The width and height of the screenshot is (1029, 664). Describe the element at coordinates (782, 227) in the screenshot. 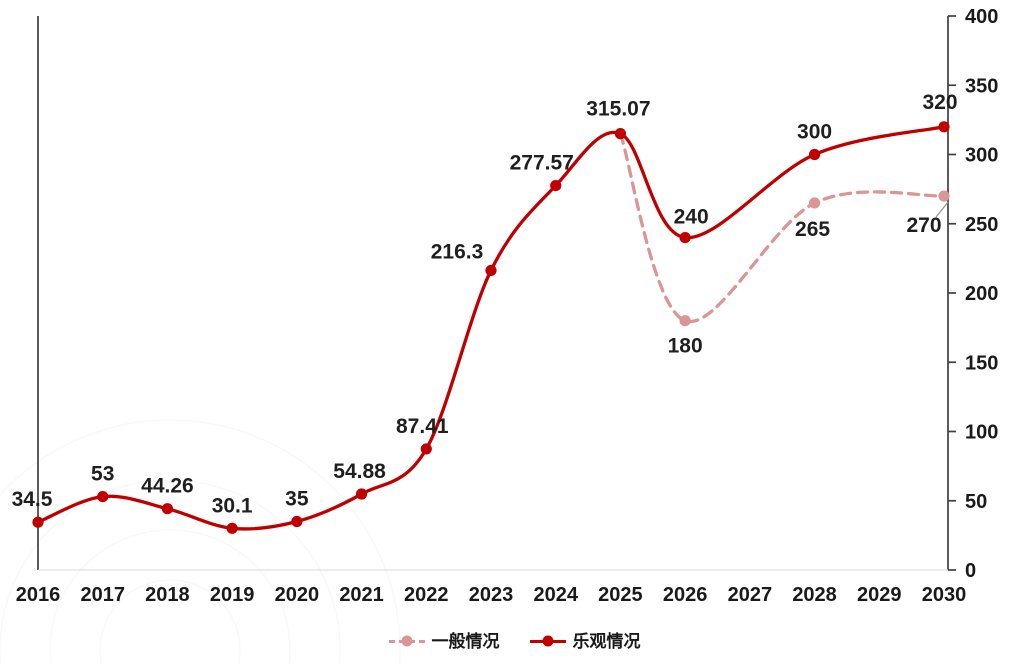

I see `general-series-line` at that location.